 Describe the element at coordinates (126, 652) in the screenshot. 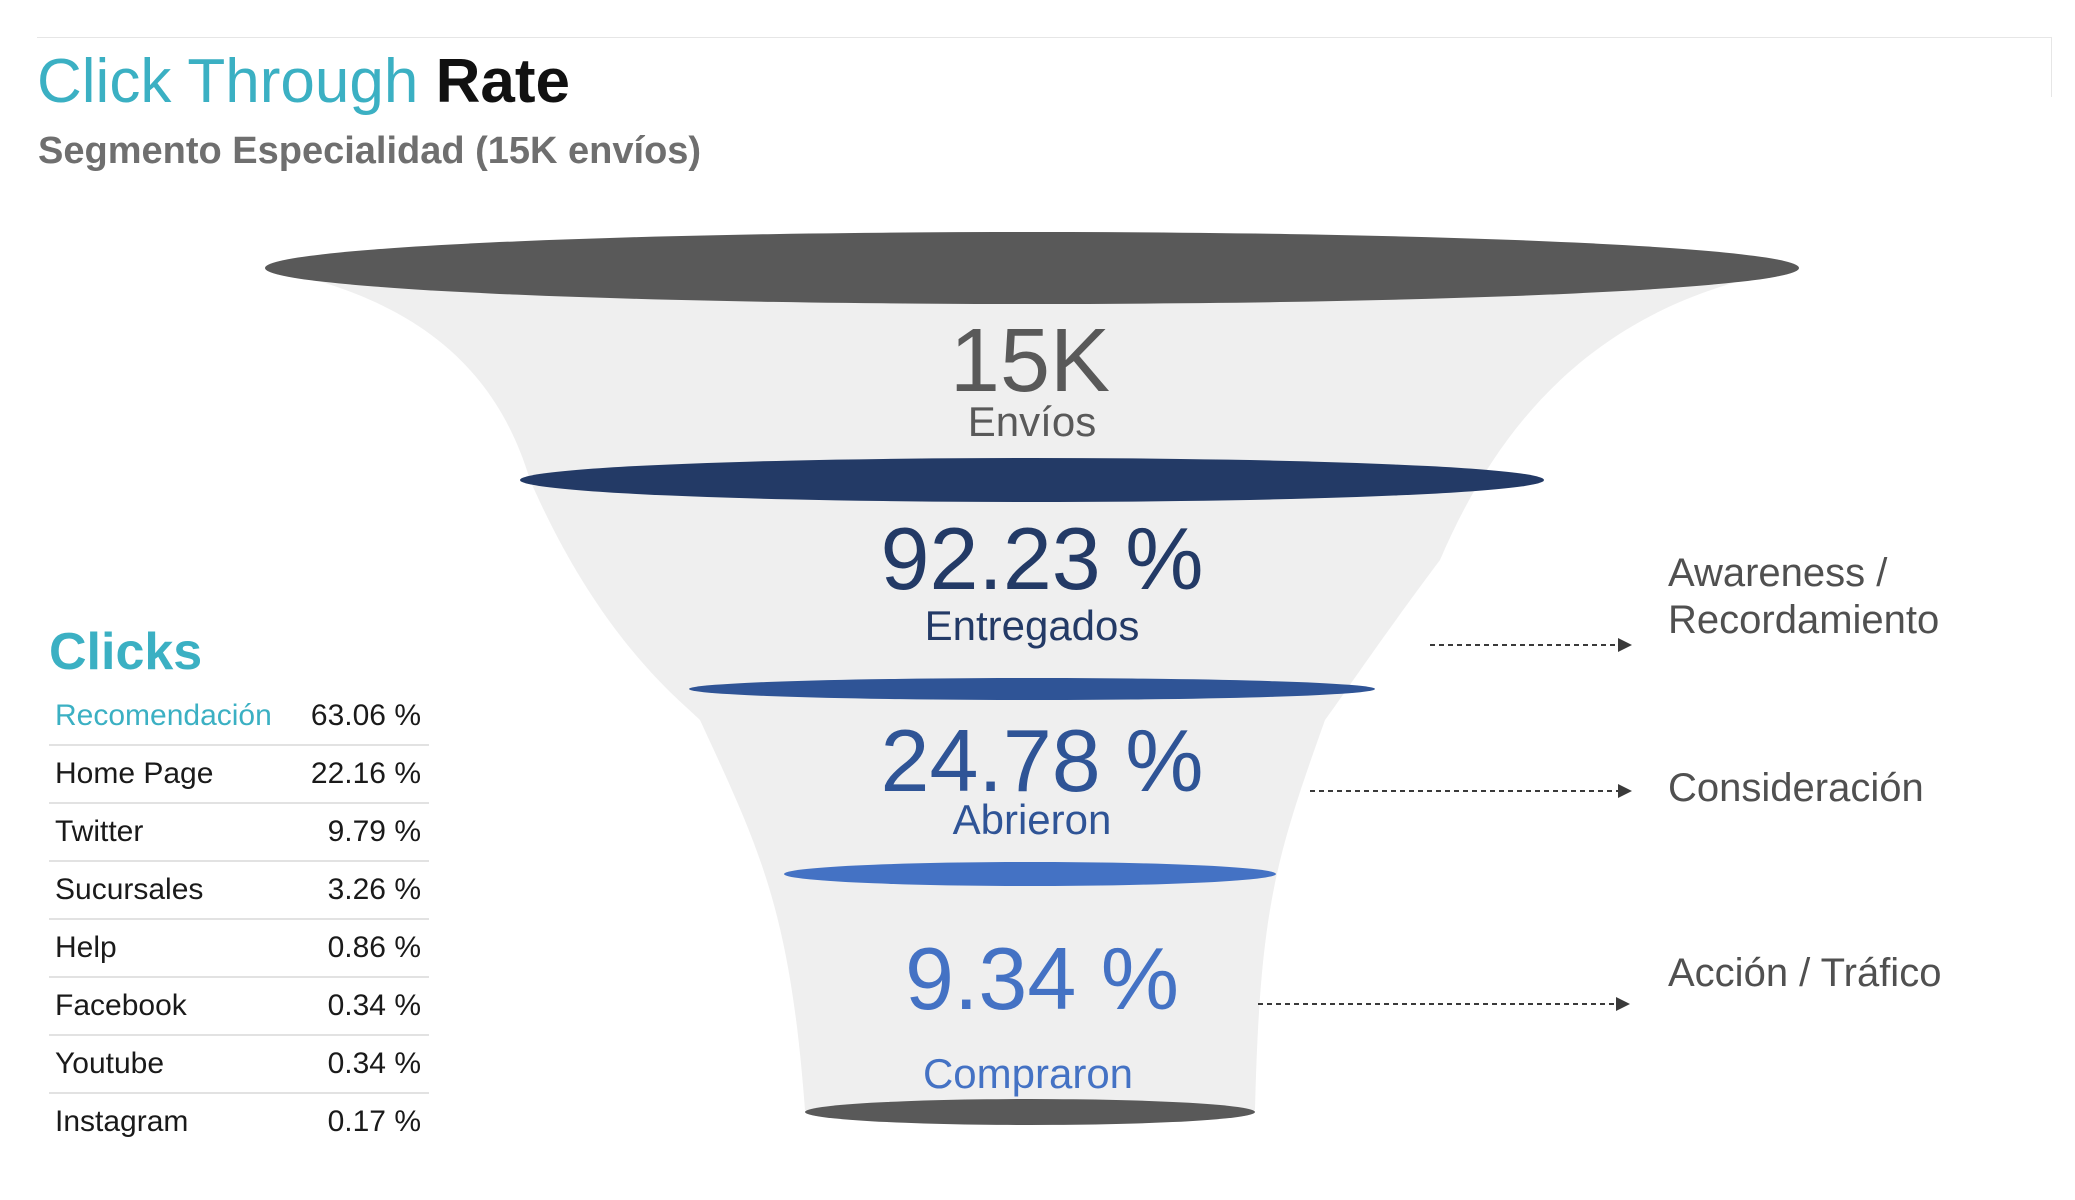

I see `clicks-title: Clicks` at that location.